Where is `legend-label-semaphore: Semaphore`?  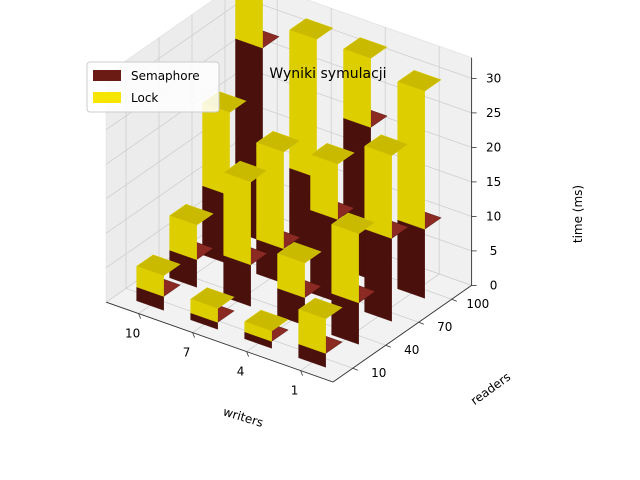
legend-label-semaphore: Semaphore is located at coordinates (165, 76).